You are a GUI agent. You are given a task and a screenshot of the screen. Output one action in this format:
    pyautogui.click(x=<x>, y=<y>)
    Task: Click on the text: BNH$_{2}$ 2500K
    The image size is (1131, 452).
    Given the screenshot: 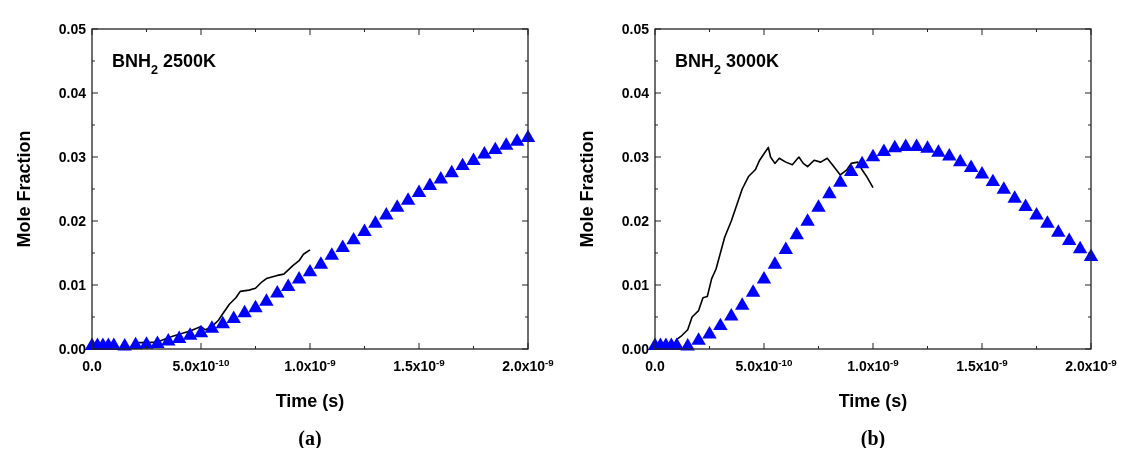 What is the action you would take?
    pyautogui.click(x=164, y=64)
    